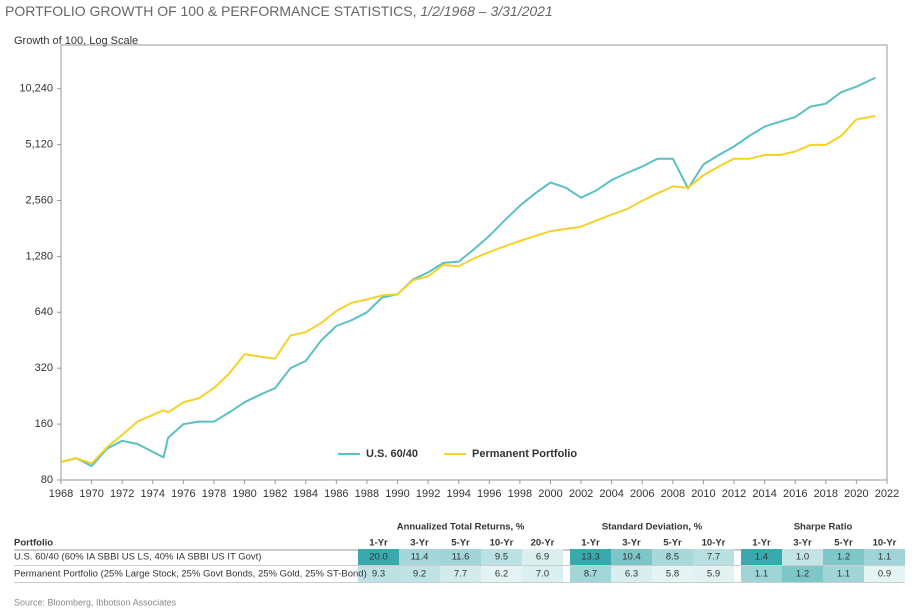 Image resolution: width=919 pixels, height=613 pixels. What do you see at coordinates (581, 494) in the screenshot?
I see `x-tick-label: 2002` at bounding box center [581, 494].